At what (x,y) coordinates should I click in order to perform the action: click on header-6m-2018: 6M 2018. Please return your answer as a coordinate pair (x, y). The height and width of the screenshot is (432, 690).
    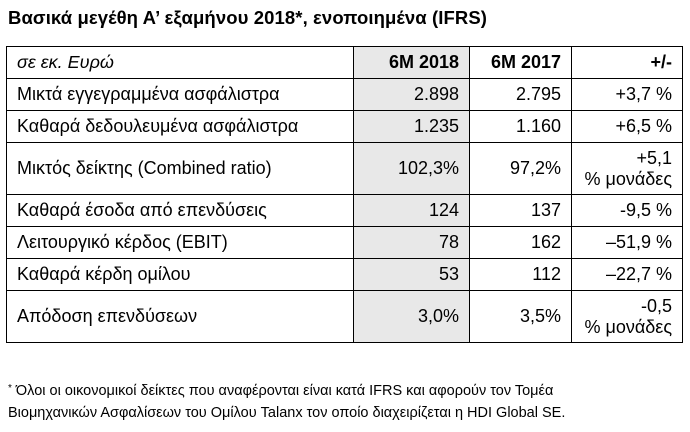
    Looking at the image, I should click on (411, 62).